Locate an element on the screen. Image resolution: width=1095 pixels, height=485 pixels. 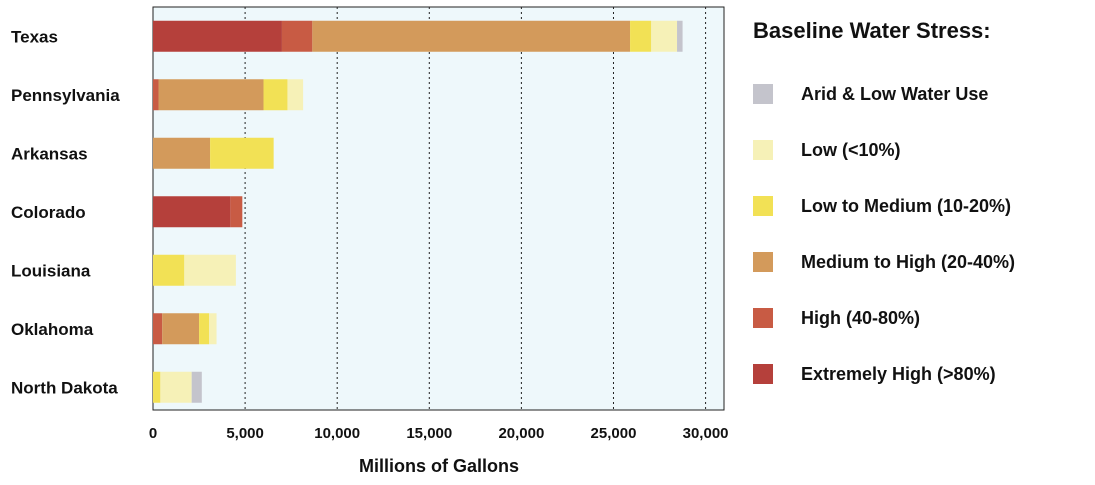
x-tick-label: 0 is located at coordinates (153, 433).